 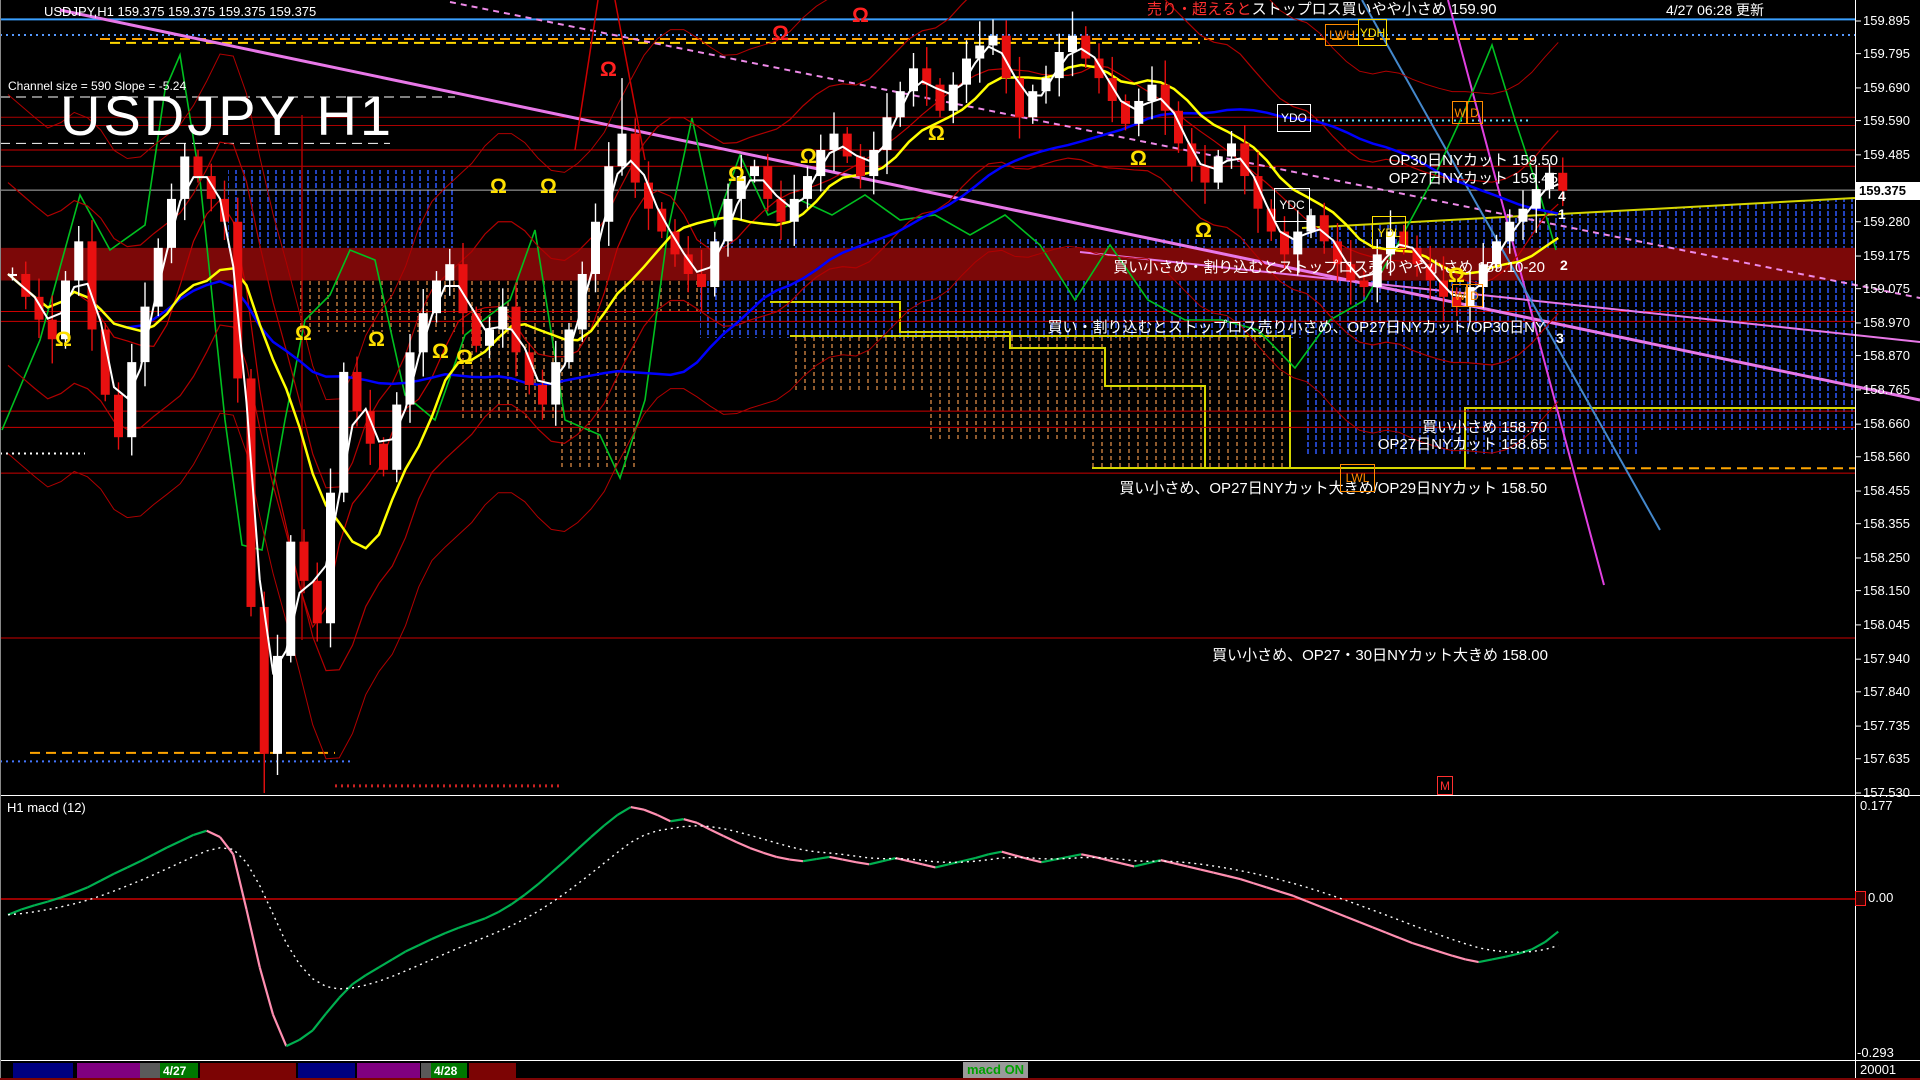 I want to click on jp-annotation: OP27日NYカット 159.45, so click(x=1473, y=178).